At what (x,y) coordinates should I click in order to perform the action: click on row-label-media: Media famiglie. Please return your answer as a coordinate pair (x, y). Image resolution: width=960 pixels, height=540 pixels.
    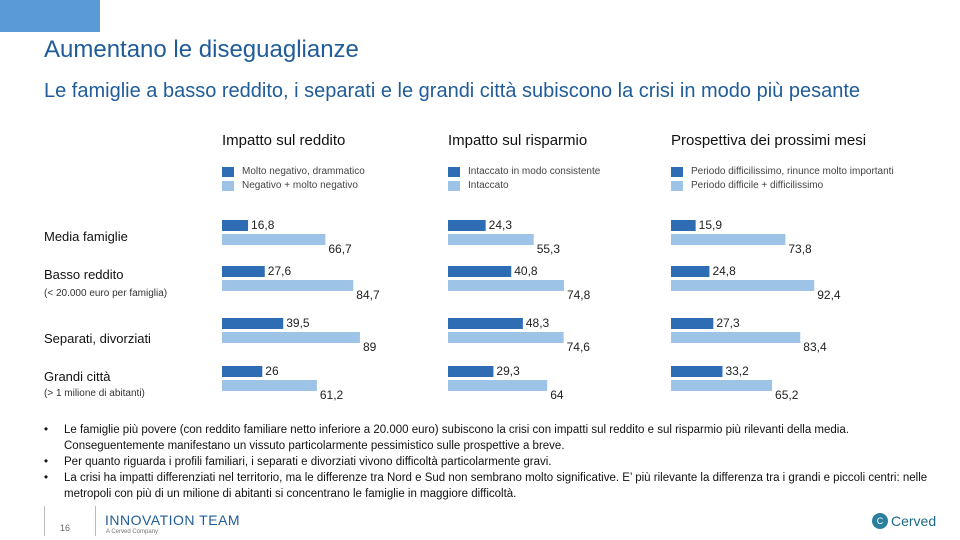
    Looking at the image, I should click on (86, 236).